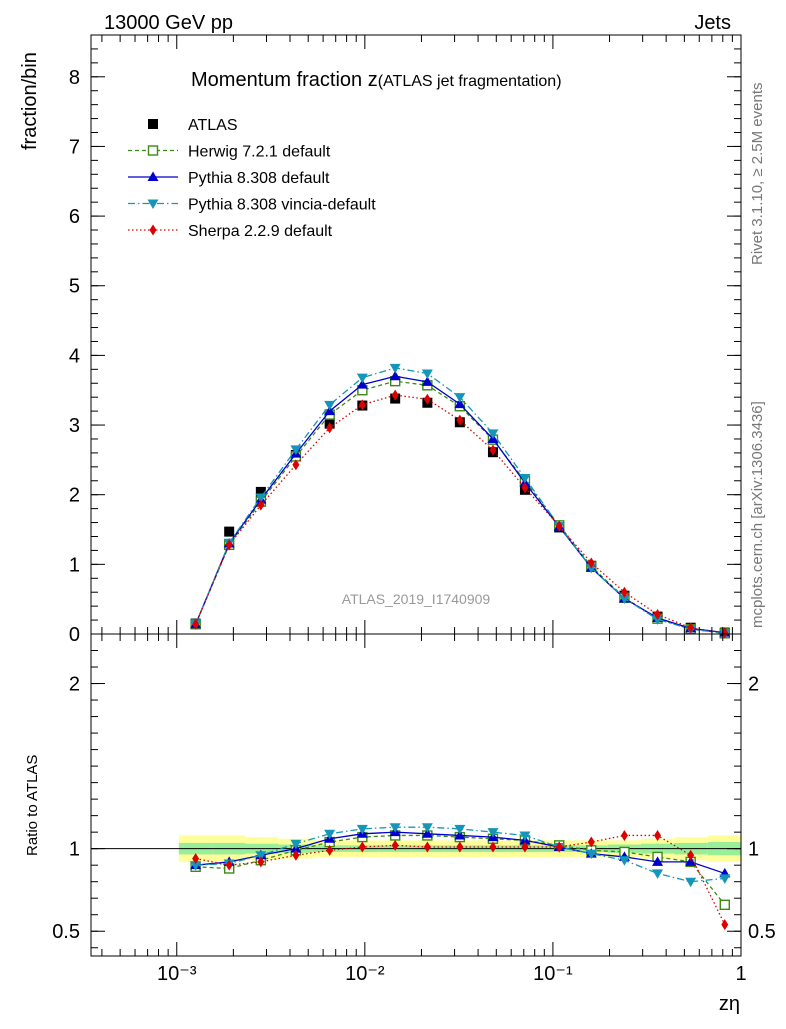  Describe the element at coordinates (753, 850) in the screenshot. I see `ratio-y-tick-label-right: 1` at that location.